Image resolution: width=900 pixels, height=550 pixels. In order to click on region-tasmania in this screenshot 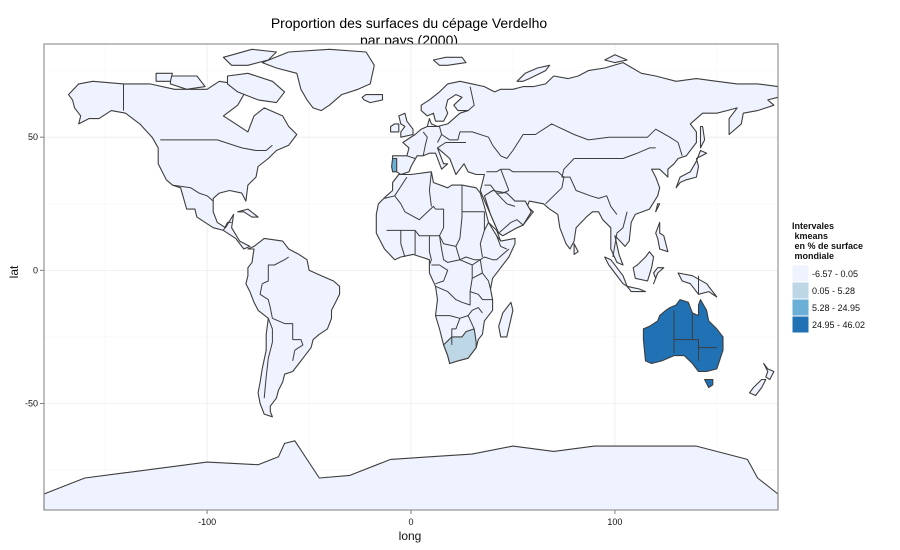, I will do `click(709, 383)`.